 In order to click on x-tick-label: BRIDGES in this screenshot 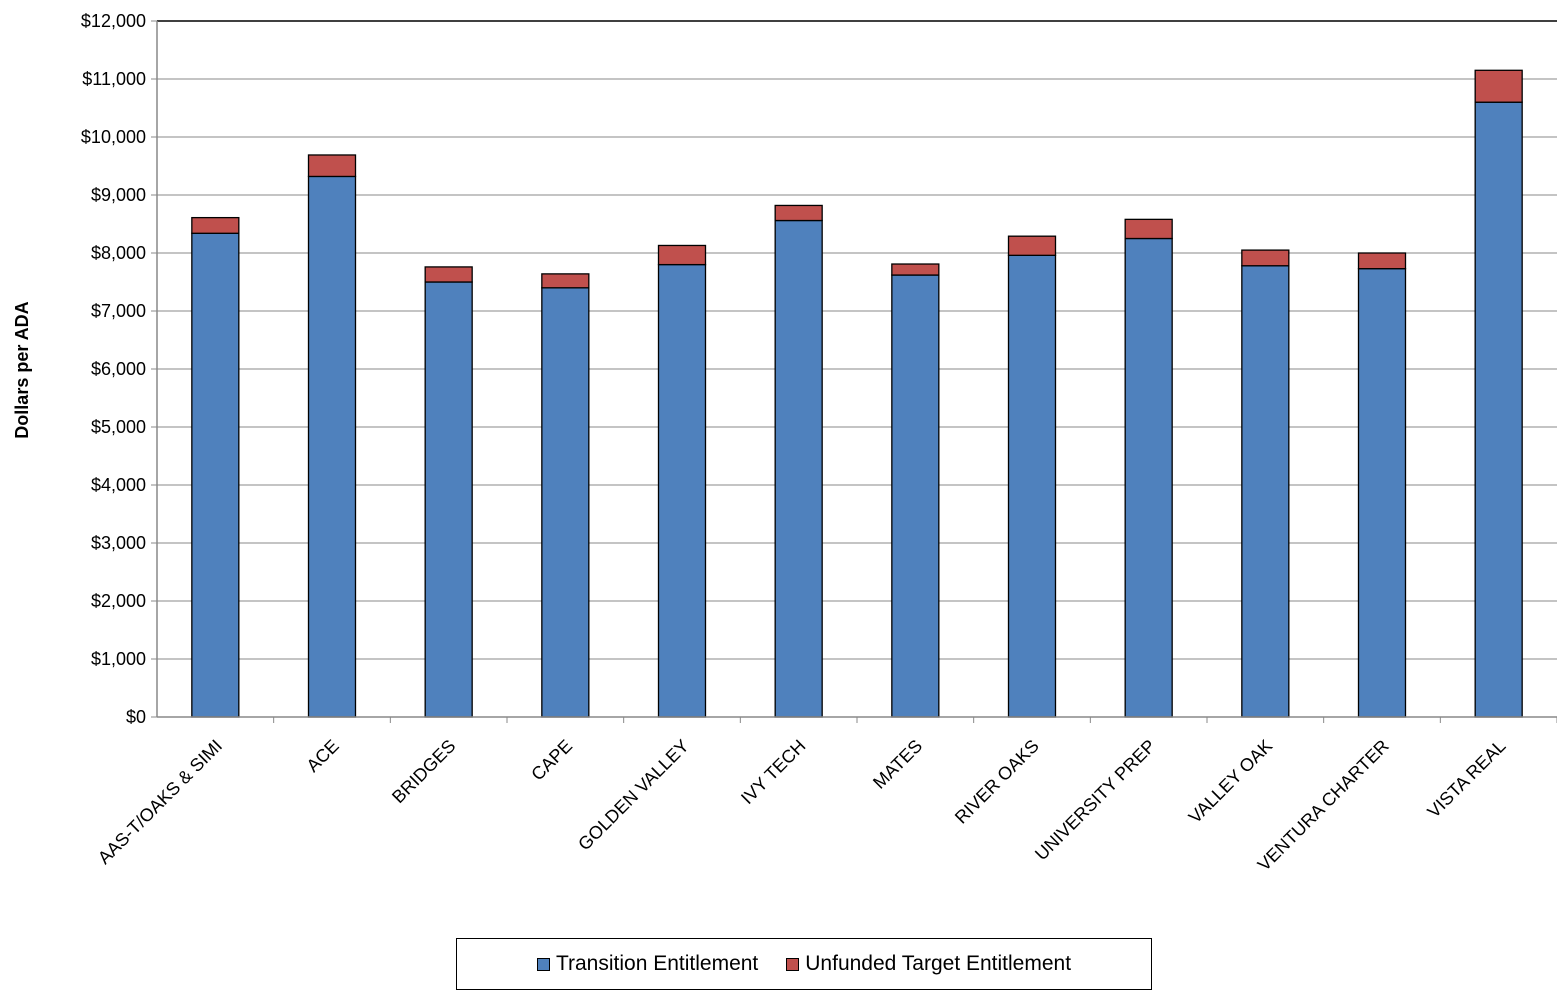, I will do `click(423, 771)`.